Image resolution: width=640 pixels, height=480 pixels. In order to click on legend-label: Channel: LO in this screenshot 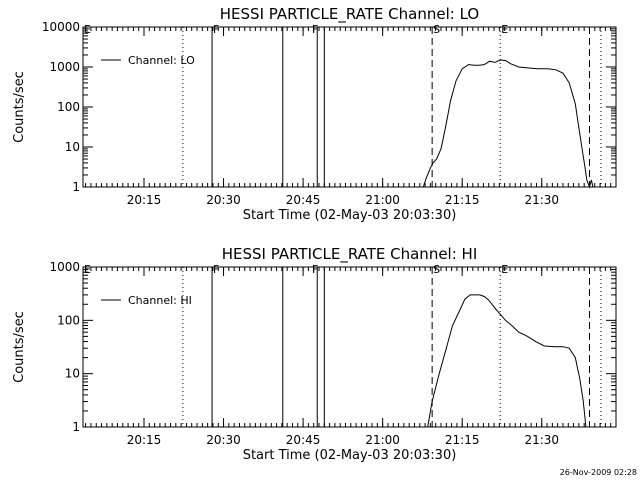, I will do `click(161, 60)`.